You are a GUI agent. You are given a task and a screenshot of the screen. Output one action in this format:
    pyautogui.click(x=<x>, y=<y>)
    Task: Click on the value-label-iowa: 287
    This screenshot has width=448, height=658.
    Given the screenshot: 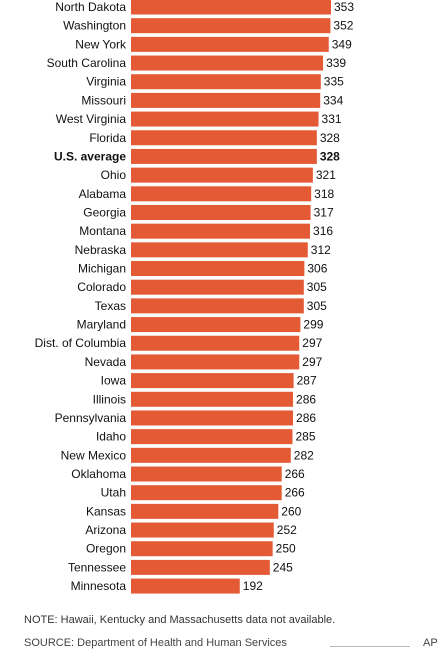 What is the action you would take?
    pyautogui.click(x=307, y=381)
    